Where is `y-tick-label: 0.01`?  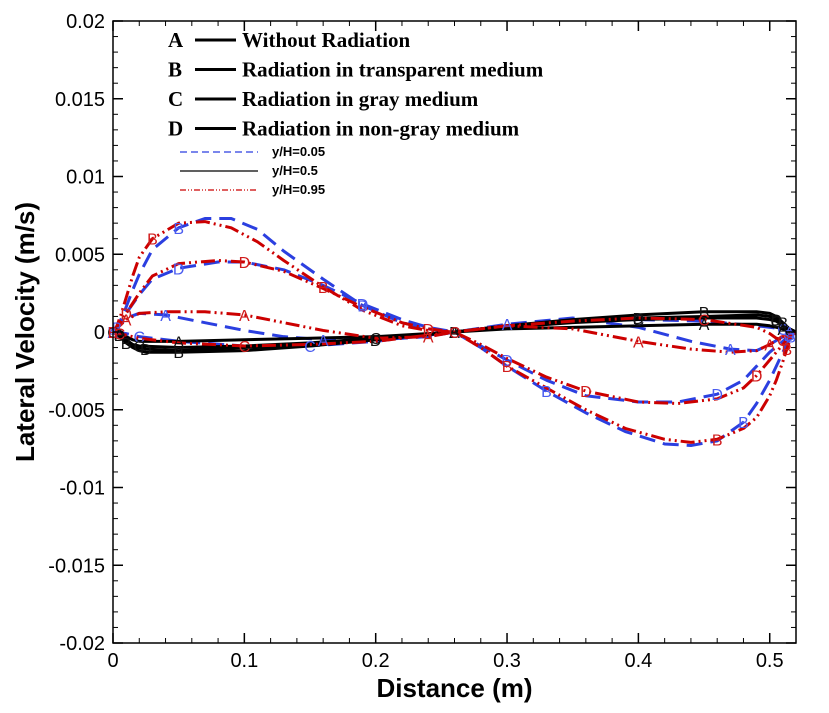
y-tick-label: 0.01 is located at coordinates (85, 178).